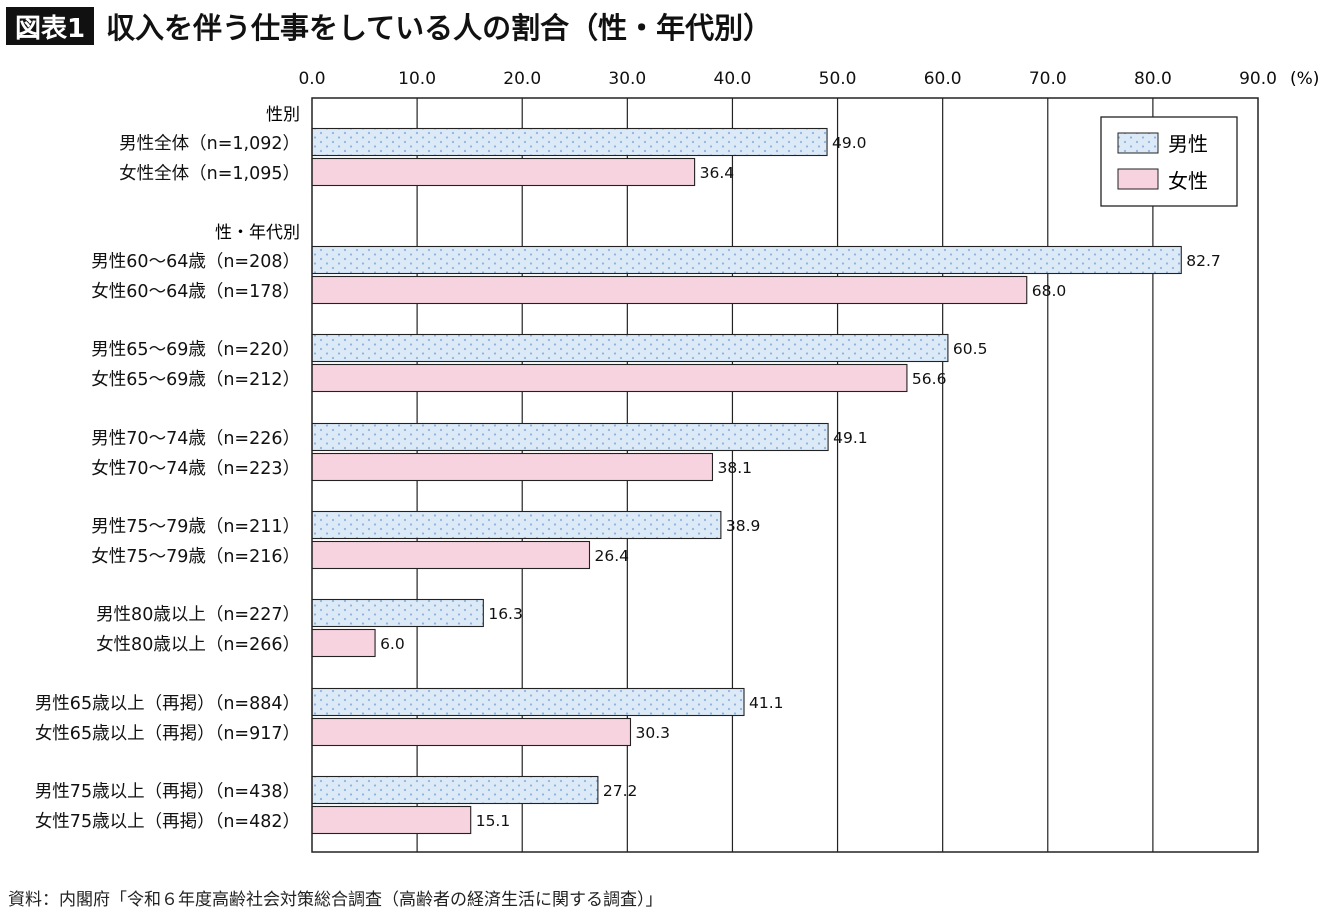  Describe the element at coordinates (743, 526) in the screenshot. I see `data-label: 38.9` at that location.